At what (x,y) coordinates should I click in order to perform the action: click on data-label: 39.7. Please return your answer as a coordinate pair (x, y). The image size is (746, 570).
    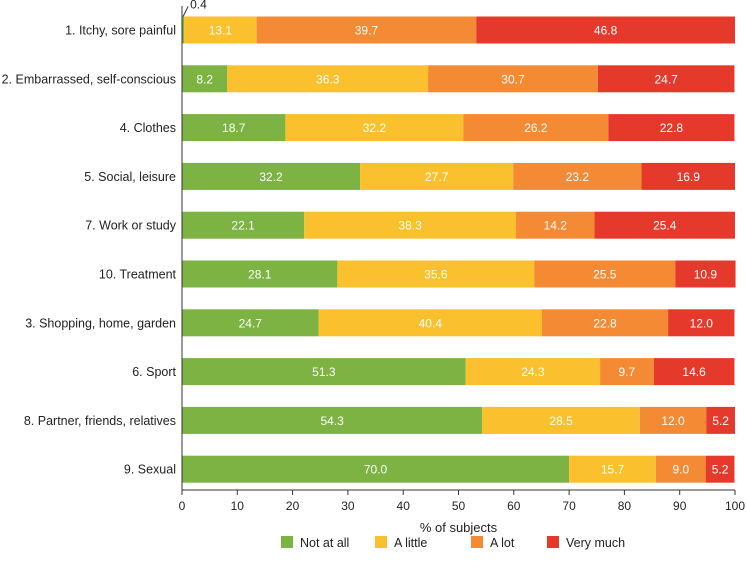
    Looking at the image, I should click on (367, 31).